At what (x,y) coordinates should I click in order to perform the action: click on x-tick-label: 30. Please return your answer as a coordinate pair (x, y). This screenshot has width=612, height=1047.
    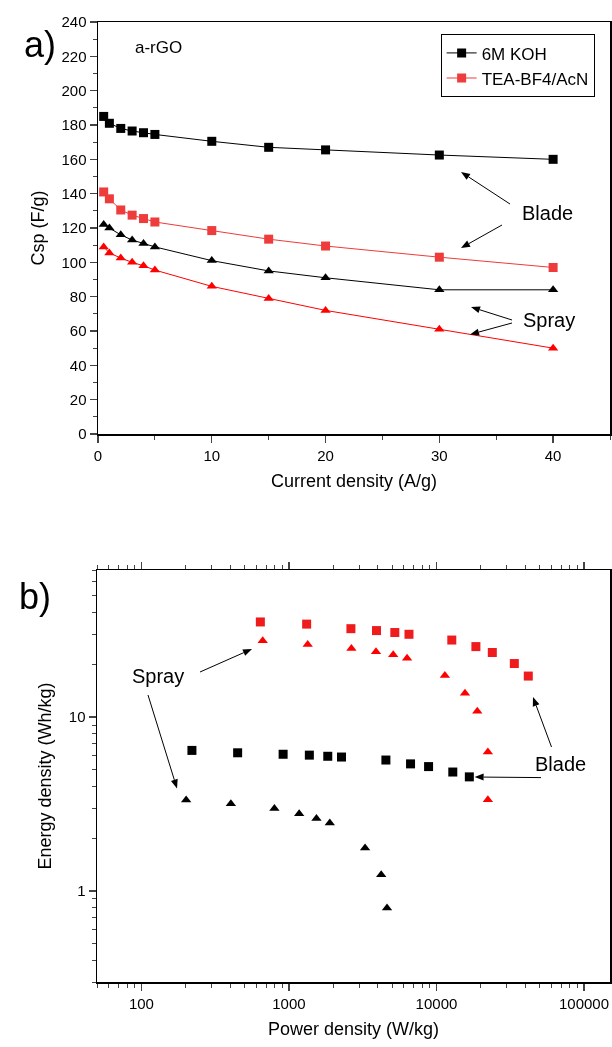
    Looking at the image, I should click on (439, 455).